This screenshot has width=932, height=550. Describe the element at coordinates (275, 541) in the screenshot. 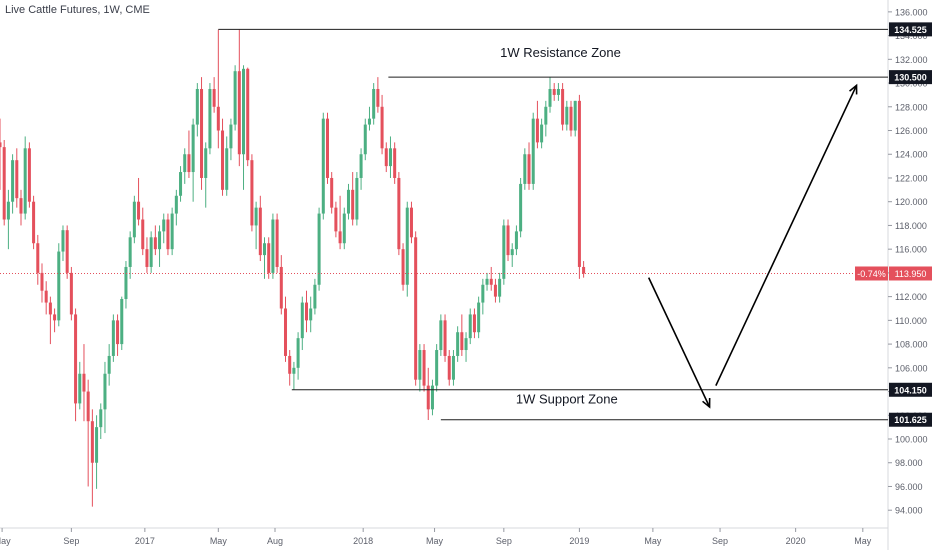

I see `x-tick-label: Aug` at that location.